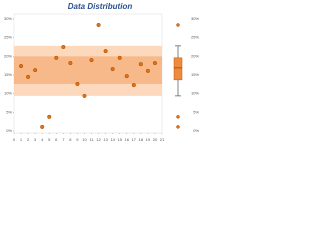  What do you see at coordinates (8, 37) in the screenshot?
I see `y-tick-label: 25%` at bounding box center [8, 37].